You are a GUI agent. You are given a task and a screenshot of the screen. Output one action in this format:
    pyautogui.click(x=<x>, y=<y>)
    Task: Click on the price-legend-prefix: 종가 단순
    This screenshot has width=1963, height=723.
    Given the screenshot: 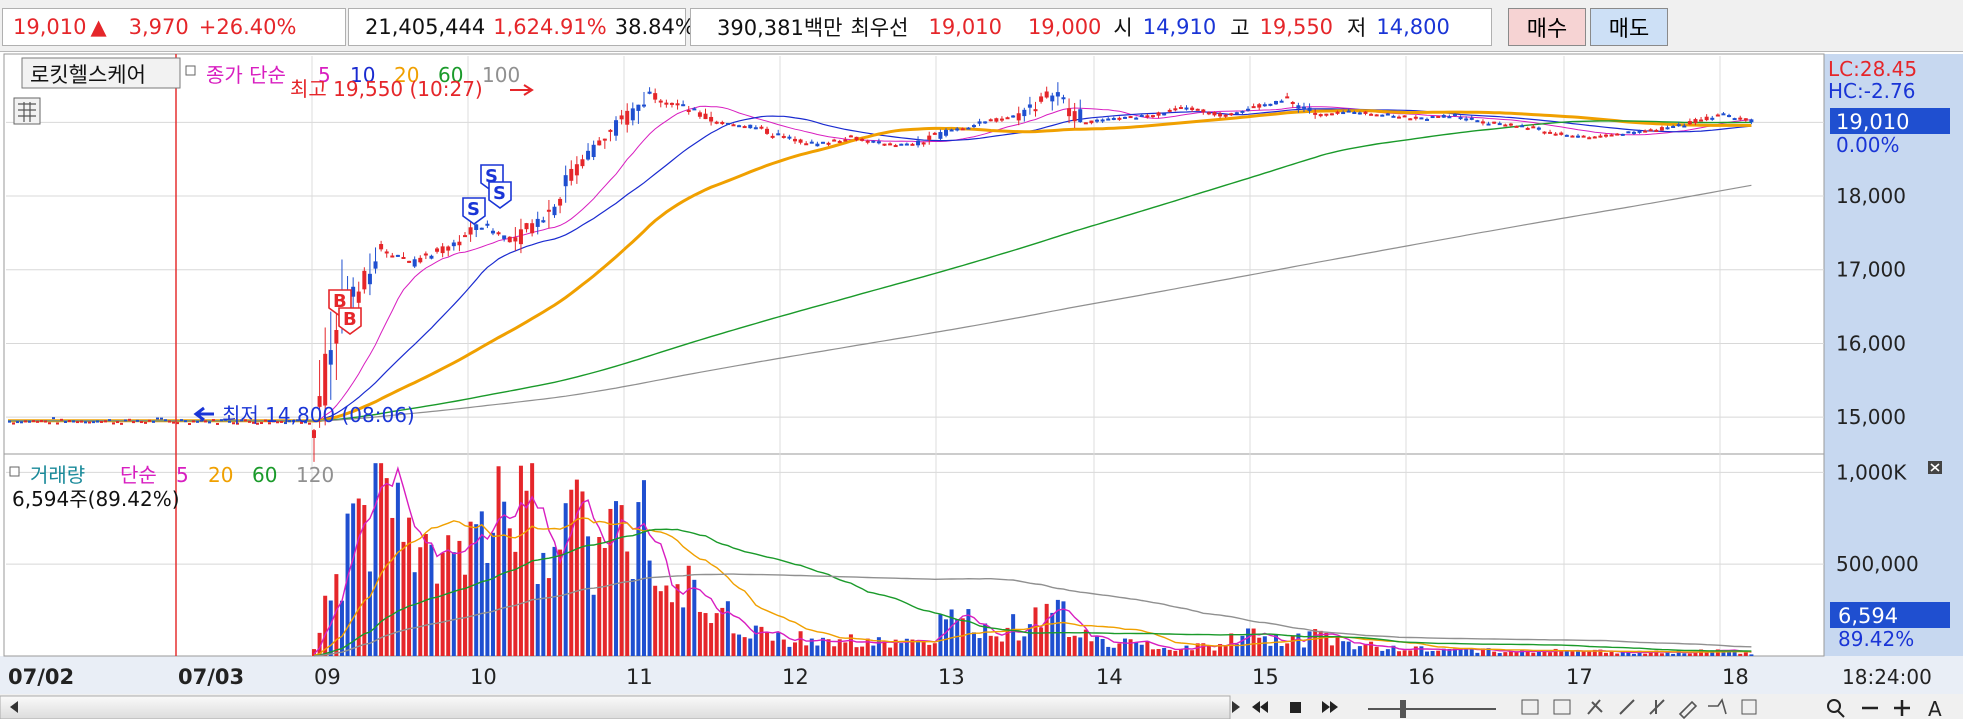 What is the action you would take?
    pyautogui.click(x=246, y=75)
    